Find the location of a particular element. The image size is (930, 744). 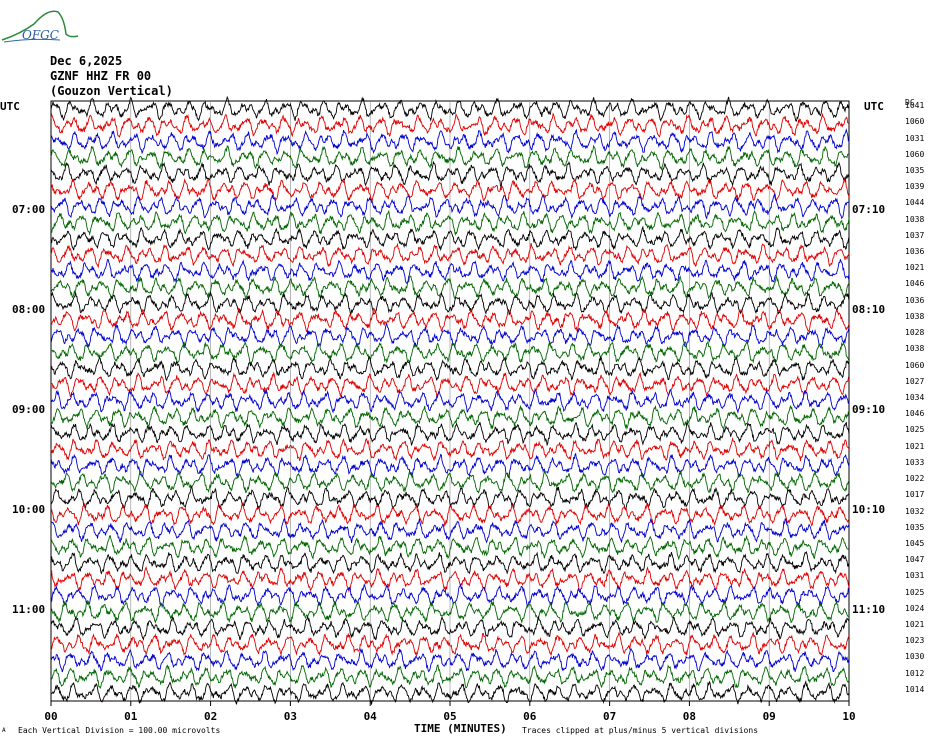

logo-mountain-icon is located at coordinates (40, 26).